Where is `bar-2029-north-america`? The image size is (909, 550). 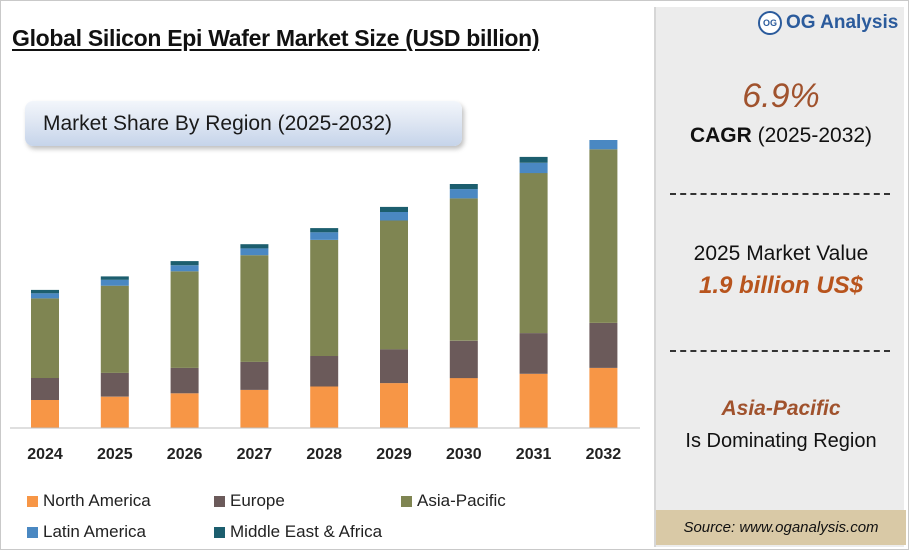
bar-2029-north-america is located at coordinates (394, 405).